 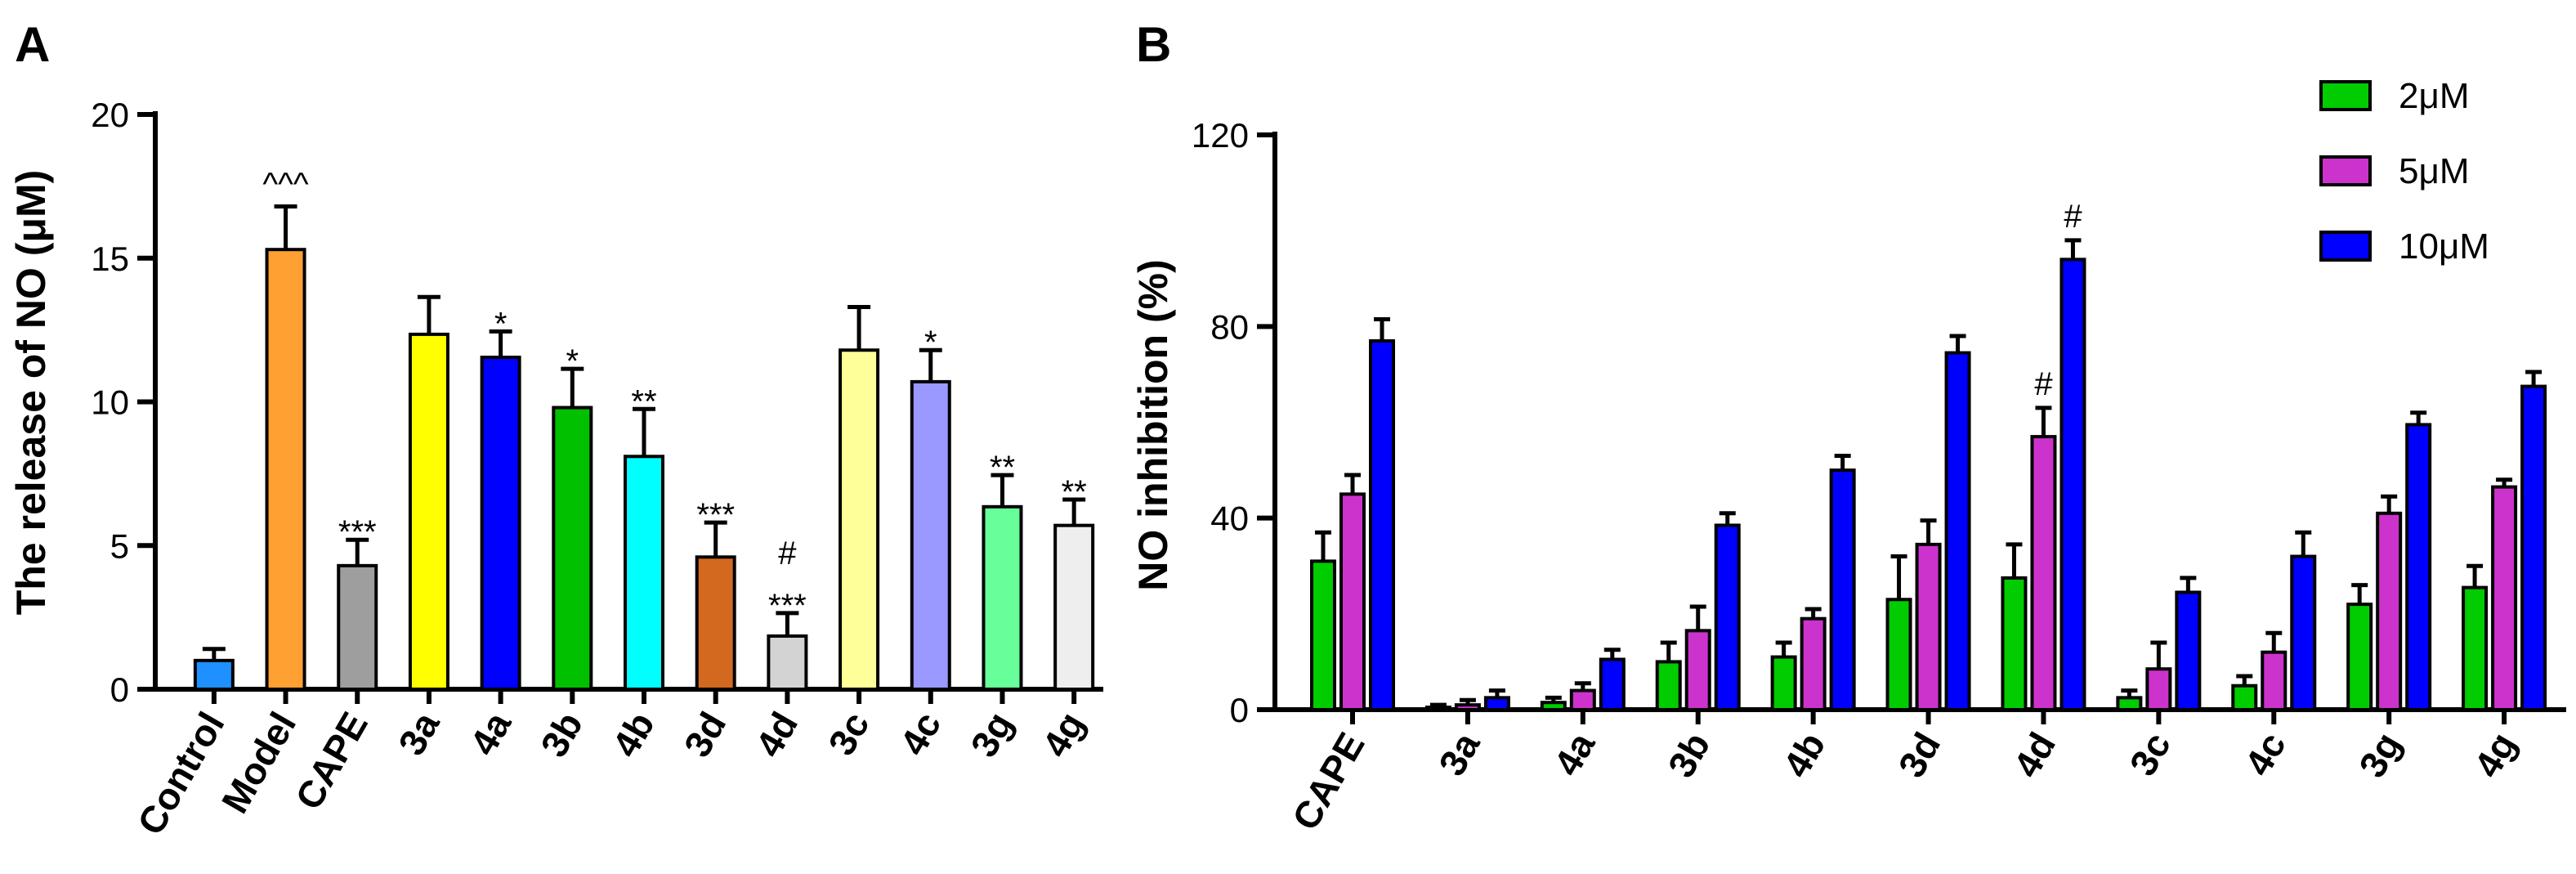 I want to click on chart-b-legend-label: 5μM, so click(x=2434, y=171).